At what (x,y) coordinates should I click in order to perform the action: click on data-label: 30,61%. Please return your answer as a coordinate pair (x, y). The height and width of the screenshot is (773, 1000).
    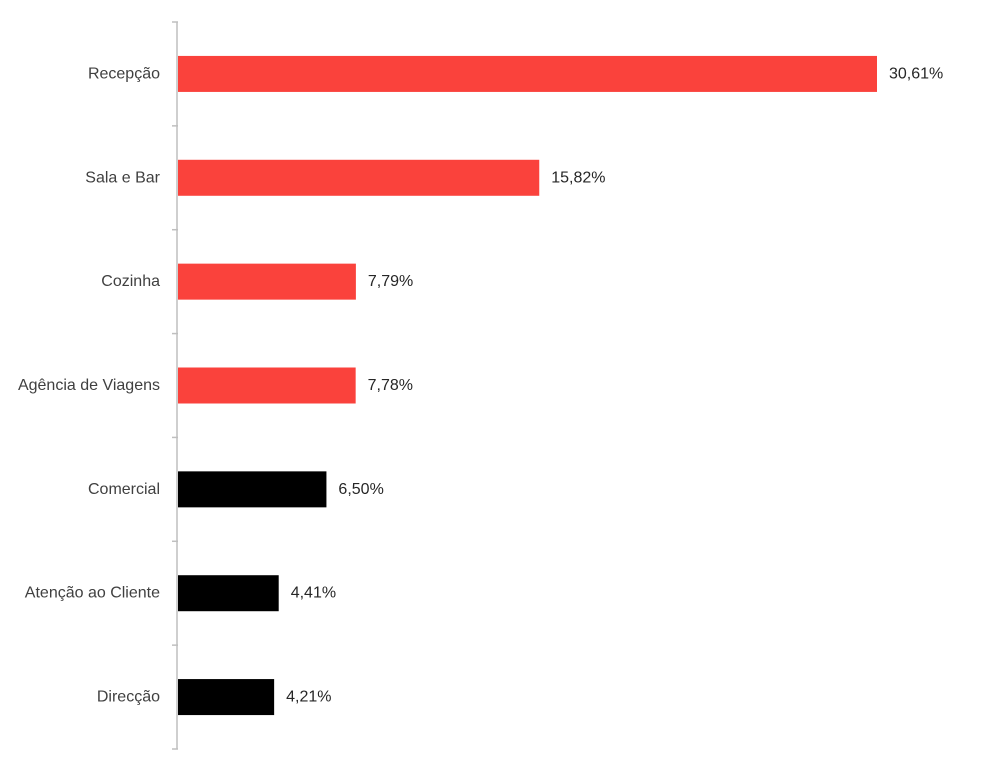
    Looking at the image, I should click on (916, 73).